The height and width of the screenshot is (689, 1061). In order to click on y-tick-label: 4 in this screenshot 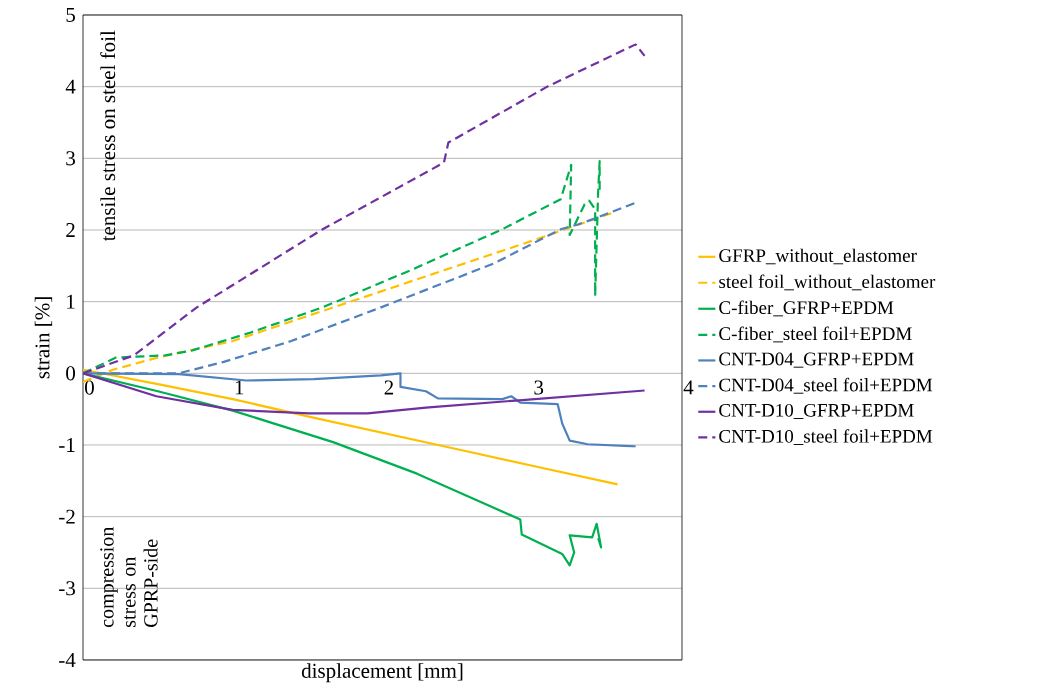, I will do `click(70, 86)`.